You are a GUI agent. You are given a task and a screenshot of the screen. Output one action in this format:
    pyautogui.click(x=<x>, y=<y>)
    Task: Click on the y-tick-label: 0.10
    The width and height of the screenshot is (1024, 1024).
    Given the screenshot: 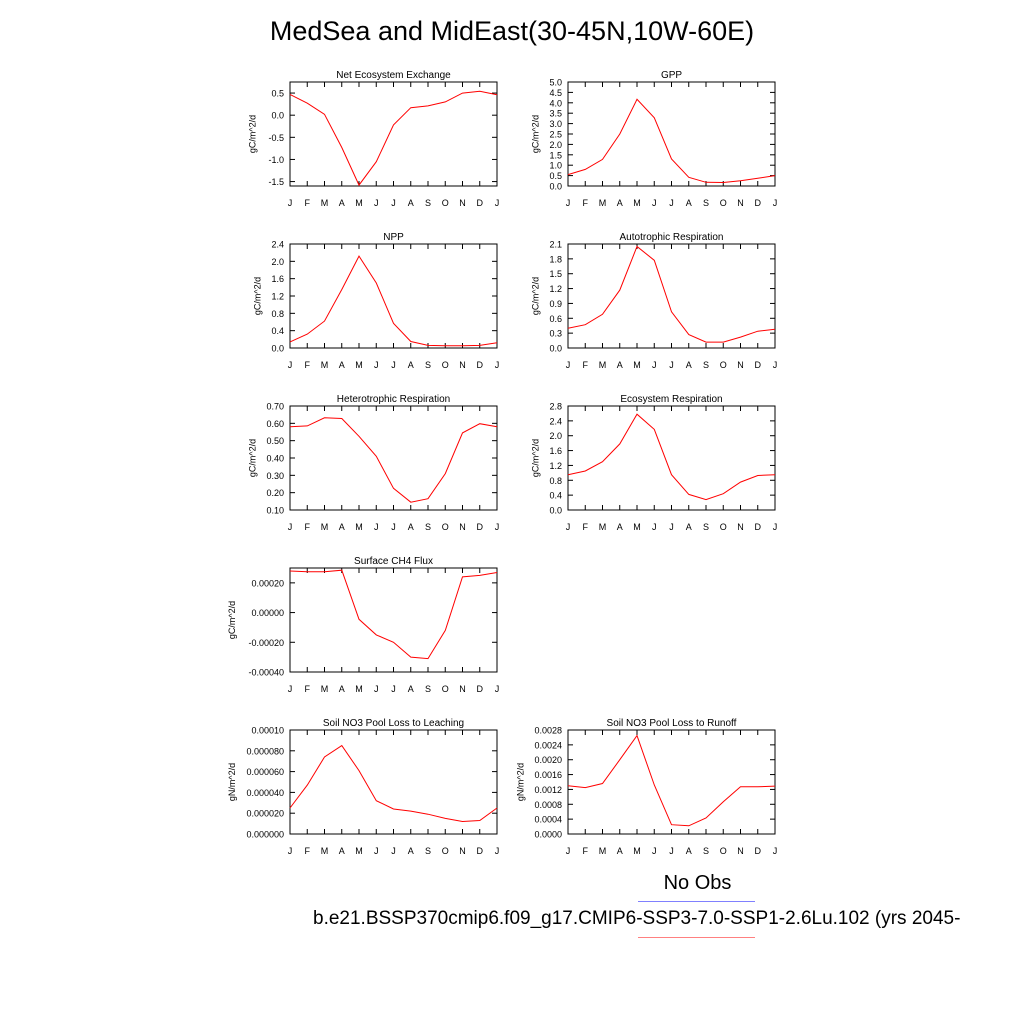 What is the action you would take?
    pyautogui.click(x=275, y=511)
    